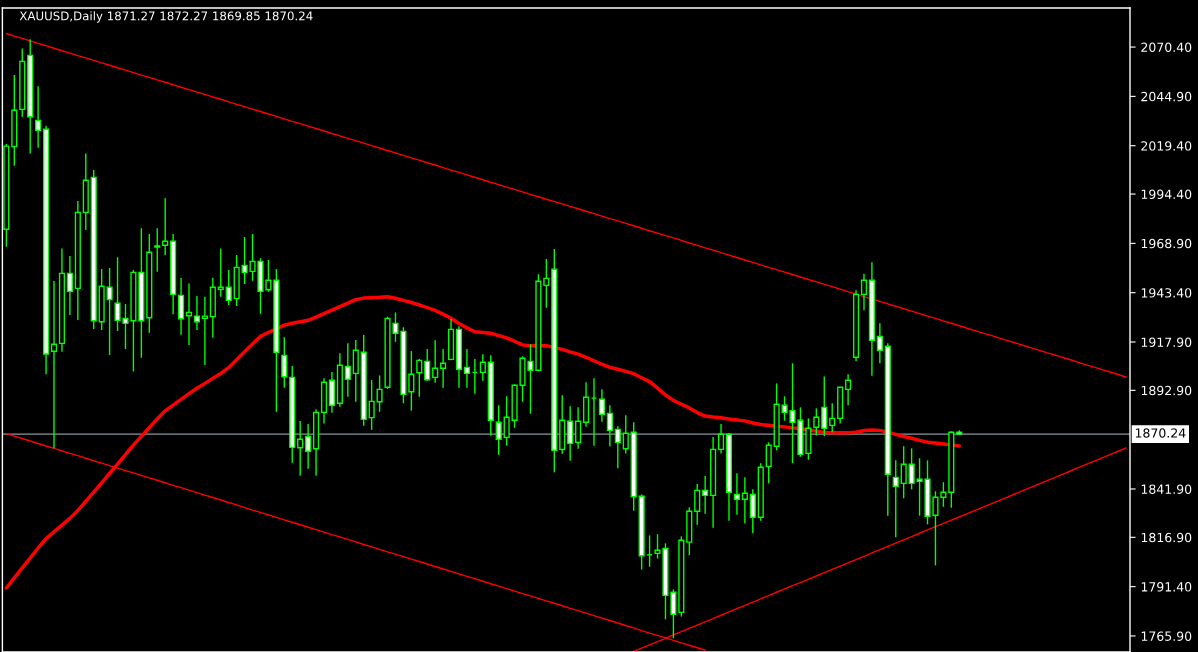 This screenshot has width=1198, height=652. What do you see at coordinates (166, 17) in the screenshot?
I see `chart-title: XAUUSD,Daily 1871.27 1872.27 1869.85 1870.24` at bounding box center [166, 17].